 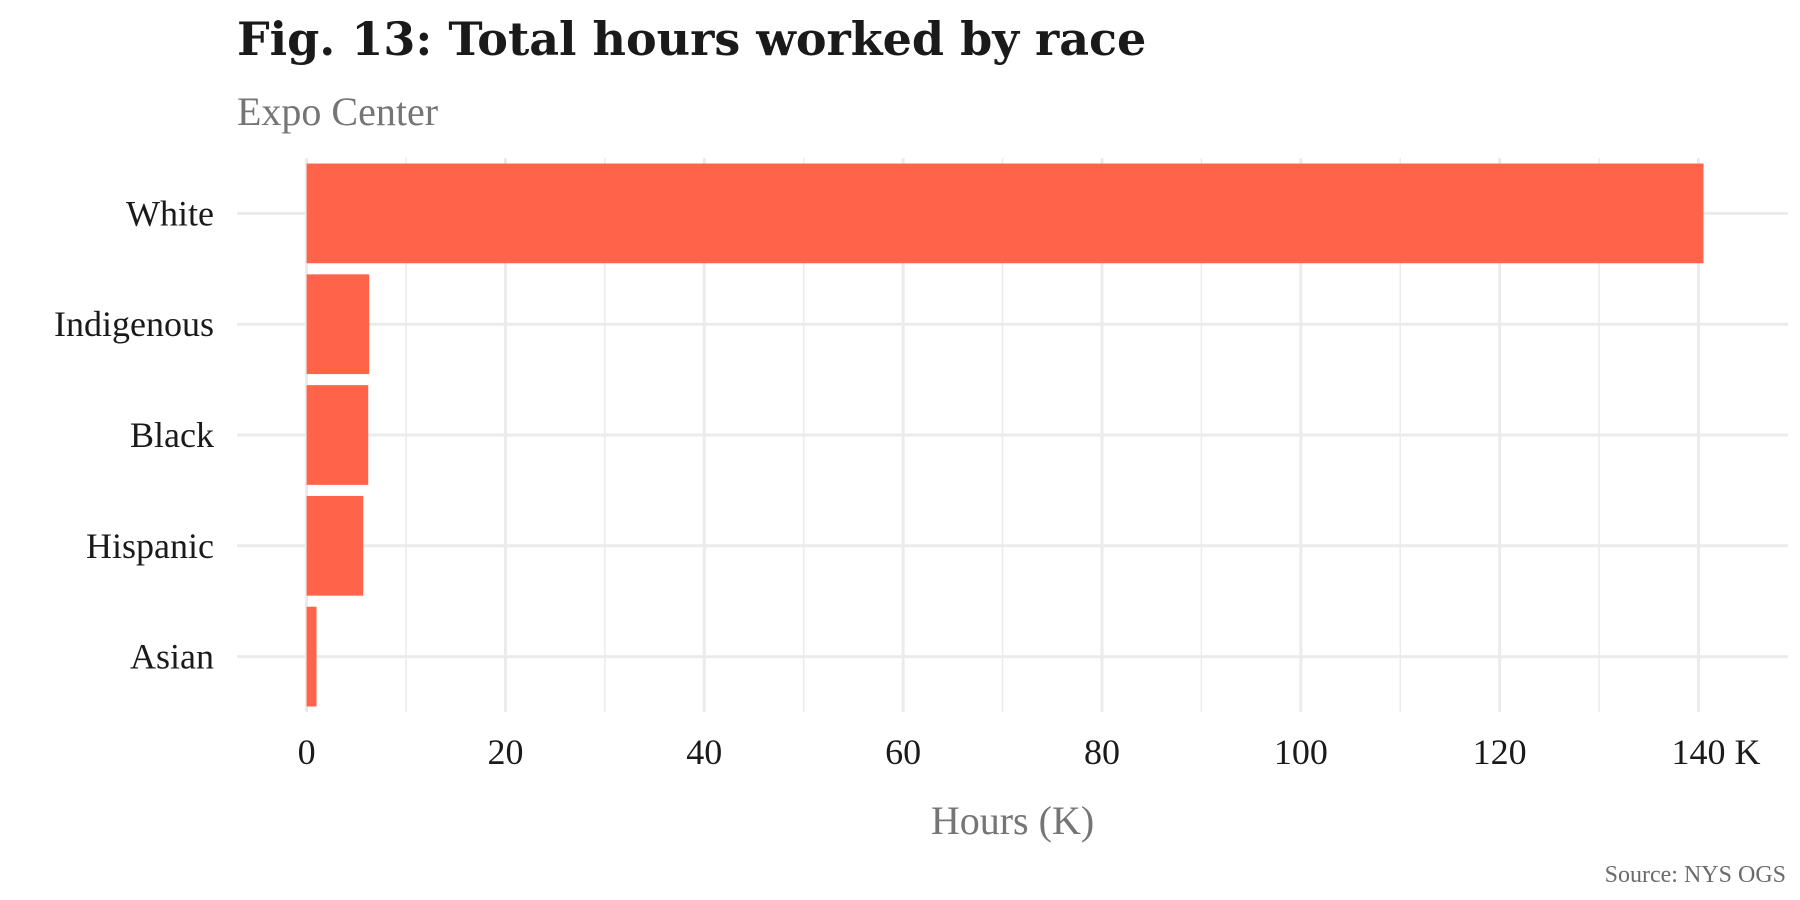 I want to click on x-tick-label: 40, so click(x=704, y=752).